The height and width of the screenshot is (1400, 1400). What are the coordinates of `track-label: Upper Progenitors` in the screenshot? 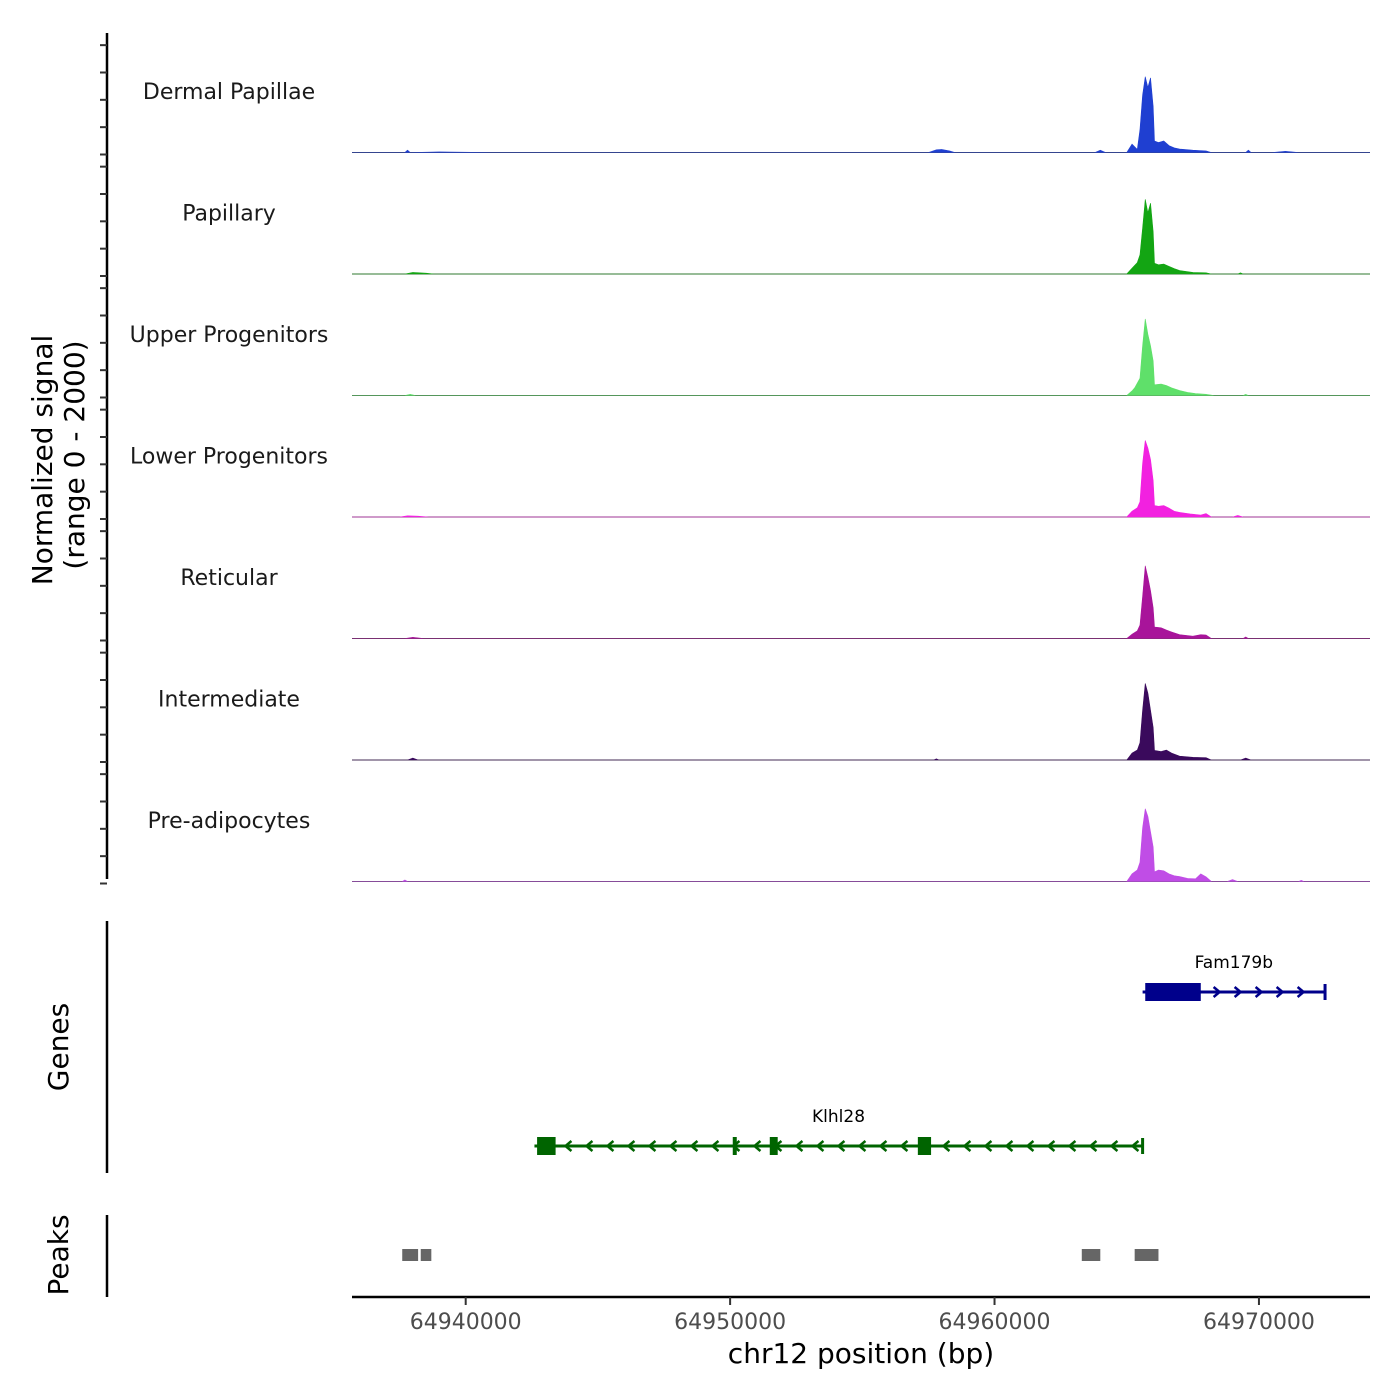 It's located at (229, 335).